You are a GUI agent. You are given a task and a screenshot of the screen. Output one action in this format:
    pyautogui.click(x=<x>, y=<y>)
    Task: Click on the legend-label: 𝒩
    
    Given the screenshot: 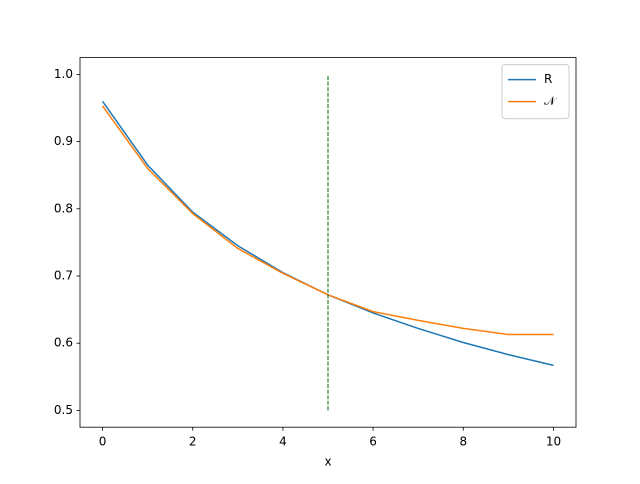 What is the action you would take?
    pyautogui.click(x=551, y=101)
    